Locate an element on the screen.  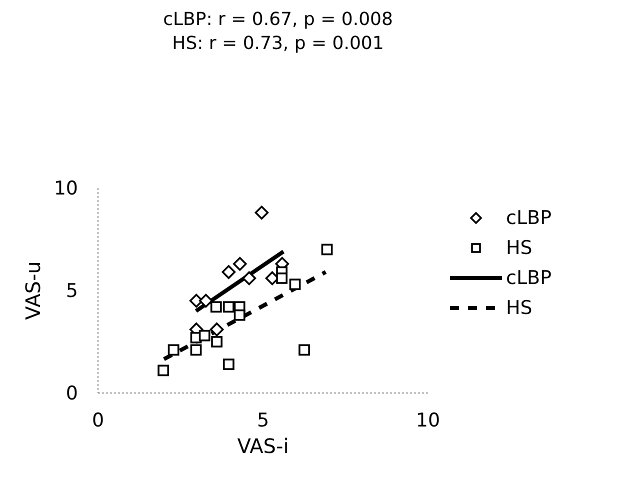
x-tick-label: 0 is located at coordinates (98, 420).